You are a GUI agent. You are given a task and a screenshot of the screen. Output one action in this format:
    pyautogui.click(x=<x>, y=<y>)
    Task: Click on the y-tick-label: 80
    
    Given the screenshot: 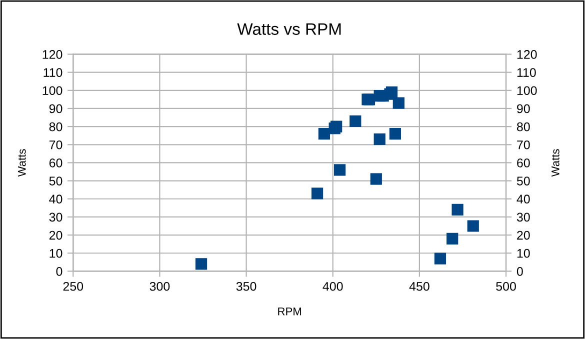 What is the action you would take?
    pyautogui.click(x=55, y=127)
    